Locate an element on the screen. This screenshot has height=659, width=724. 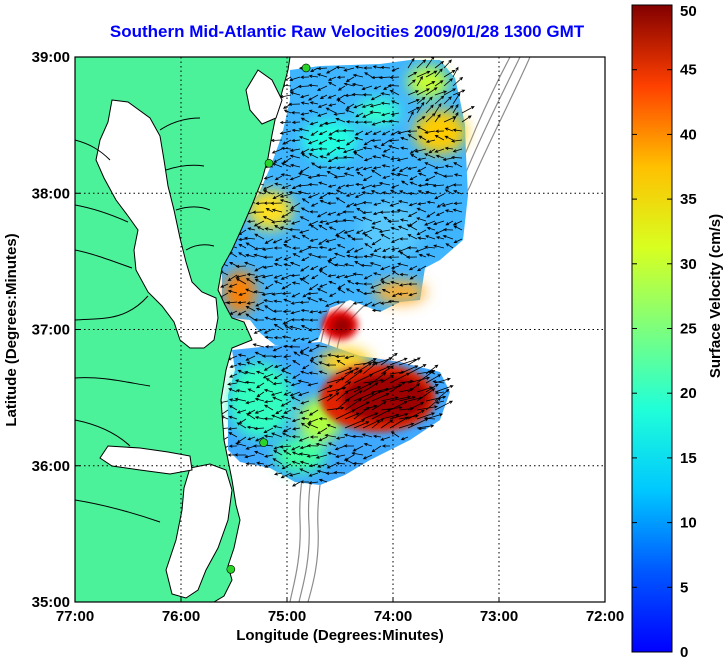
y-axis-ticks: 39:00 38:00 37:00 36:00 35:00 is located at coordinates (56, 330).